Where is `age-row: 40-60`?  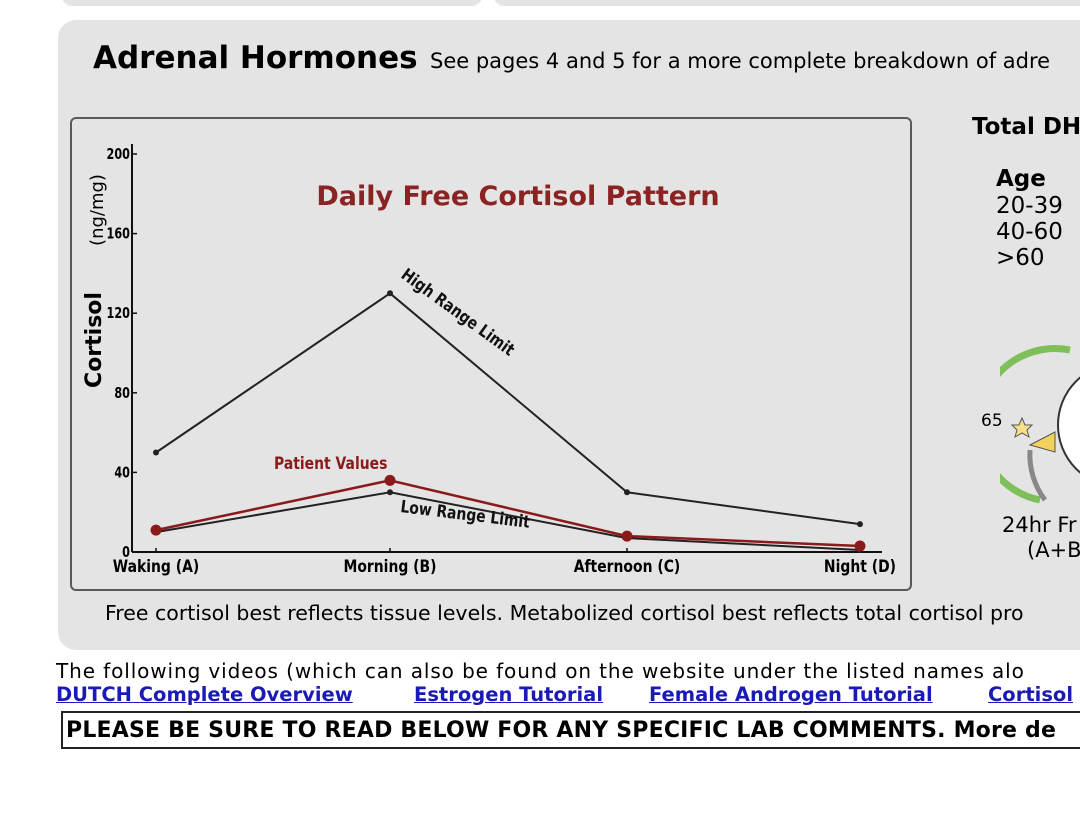
age-row: 40-60 is located at coordinates (1029, 232).